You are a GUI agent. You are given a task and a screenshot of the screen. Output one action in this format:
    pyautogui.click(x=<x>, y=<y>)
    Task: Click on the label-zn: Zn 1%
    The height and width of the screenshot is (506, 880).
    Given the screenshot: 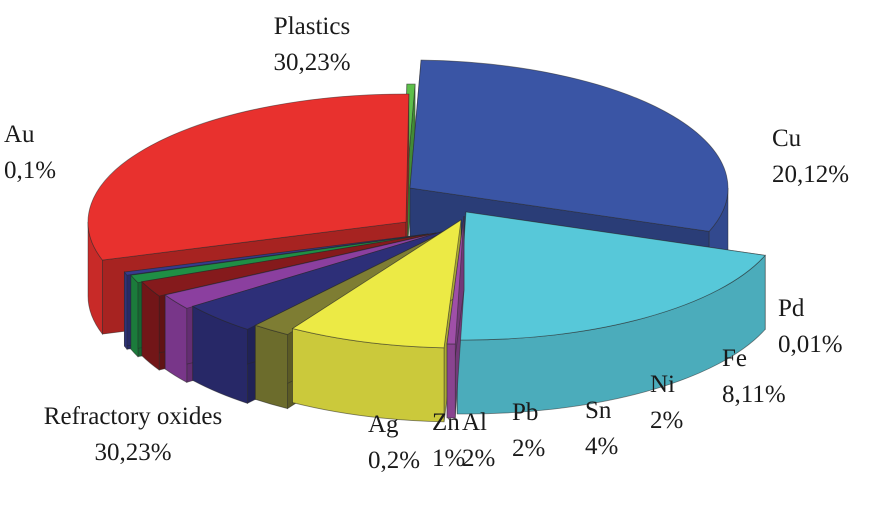 What is the action you would take?
    pyautogui.click(x=448, y=440)
    